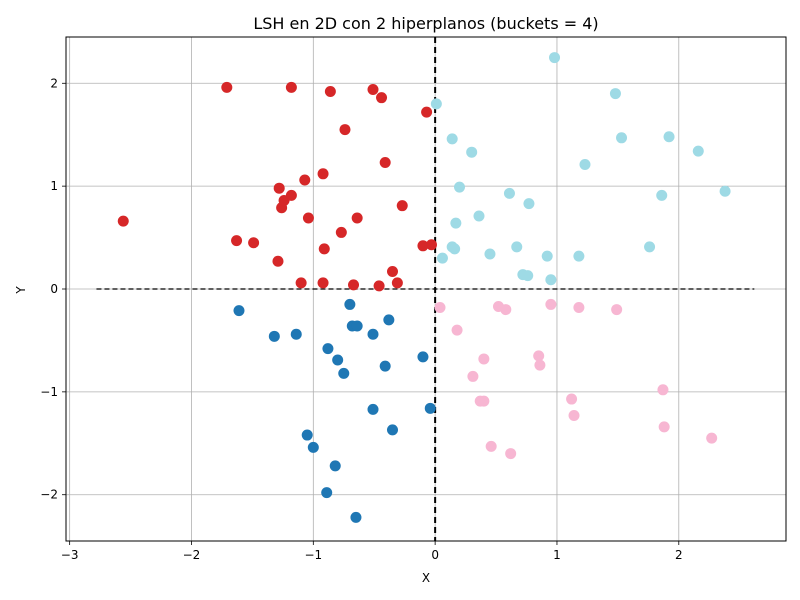 The height and width of the screenshot is (600, 800). I want to click on y-tick-label: −2, so click(49, 495).